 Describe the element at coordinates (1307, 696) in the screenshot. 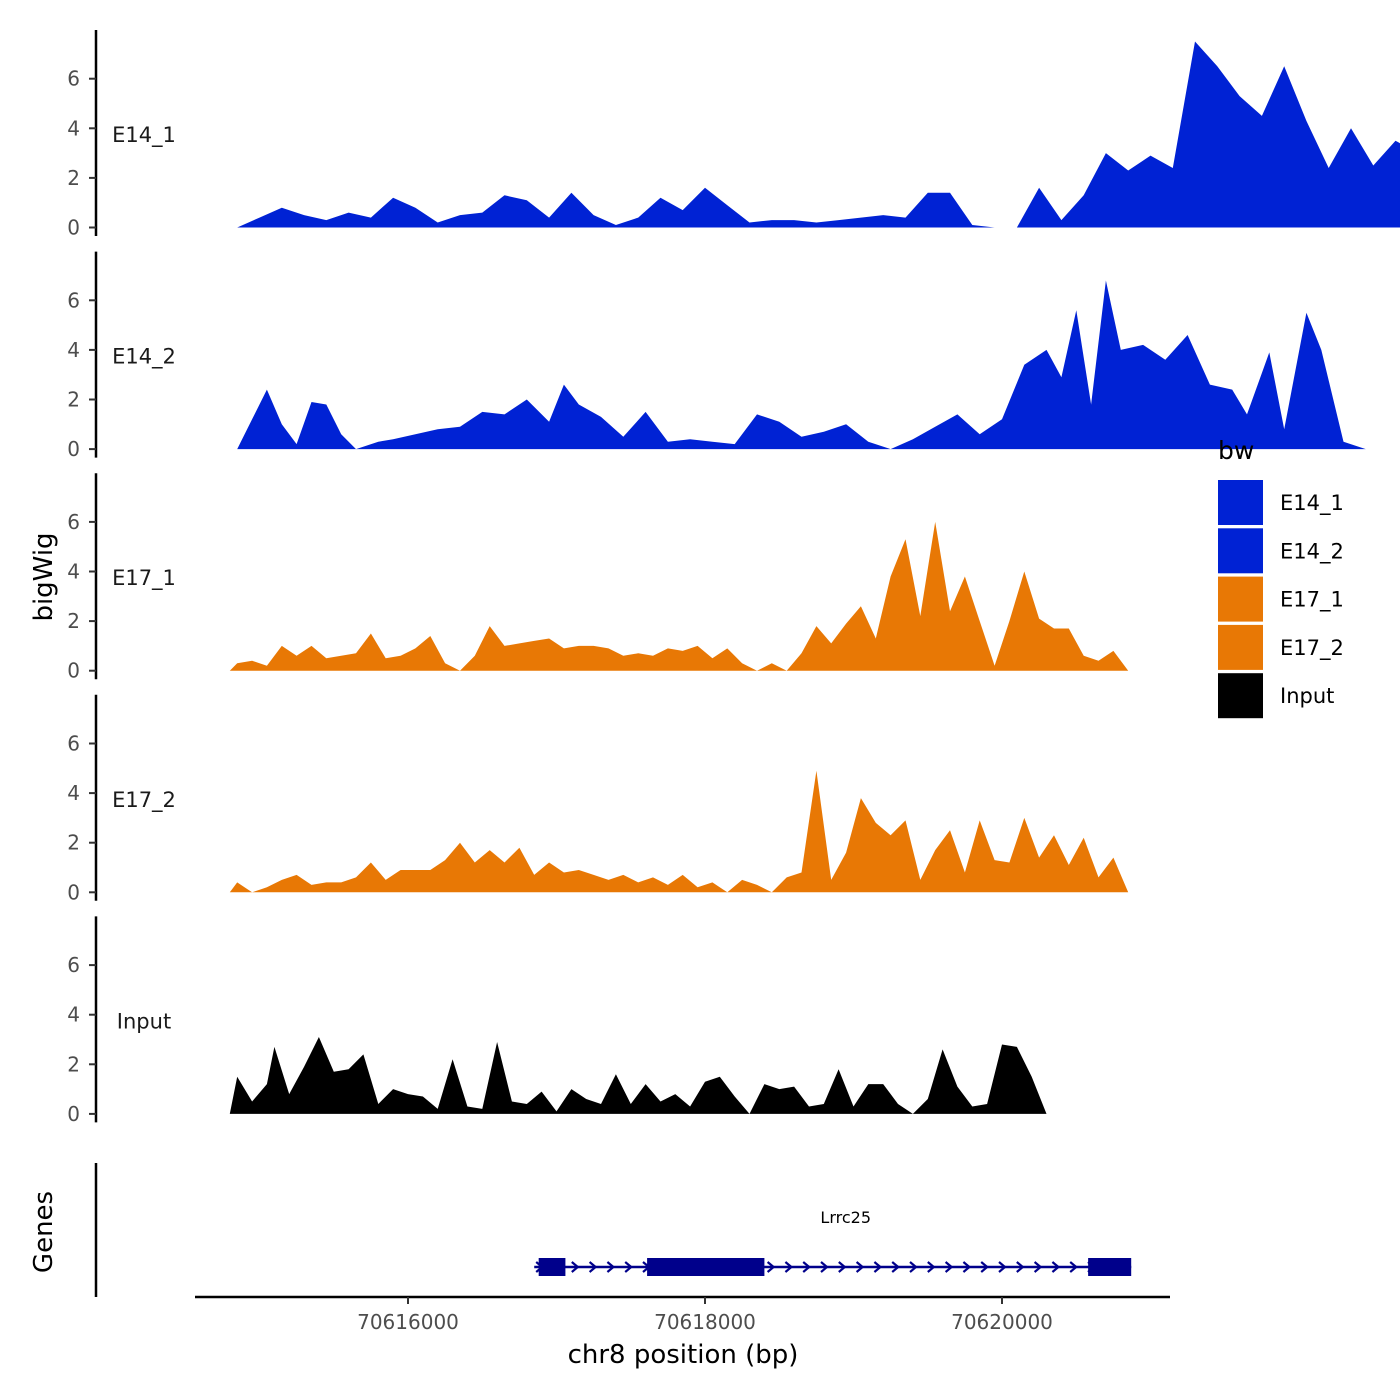

I see `legend-label: Input` at that location.